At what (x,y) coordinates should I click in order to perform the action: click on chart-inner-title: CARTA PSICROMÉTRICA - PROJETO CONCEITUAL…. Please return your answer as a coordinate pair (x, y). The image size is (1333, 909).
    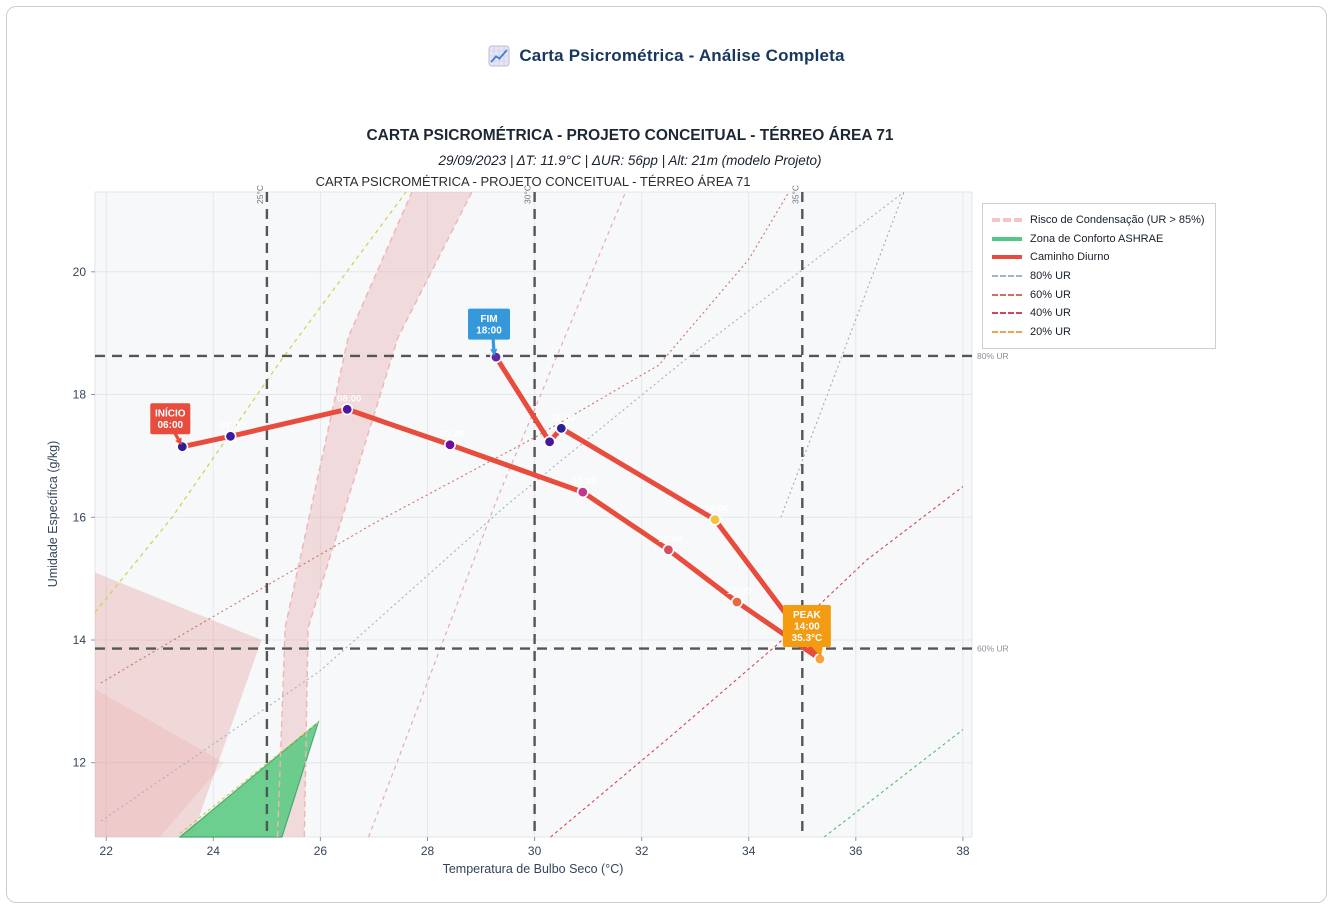
    Looking at the image, I should click on (533, 181).